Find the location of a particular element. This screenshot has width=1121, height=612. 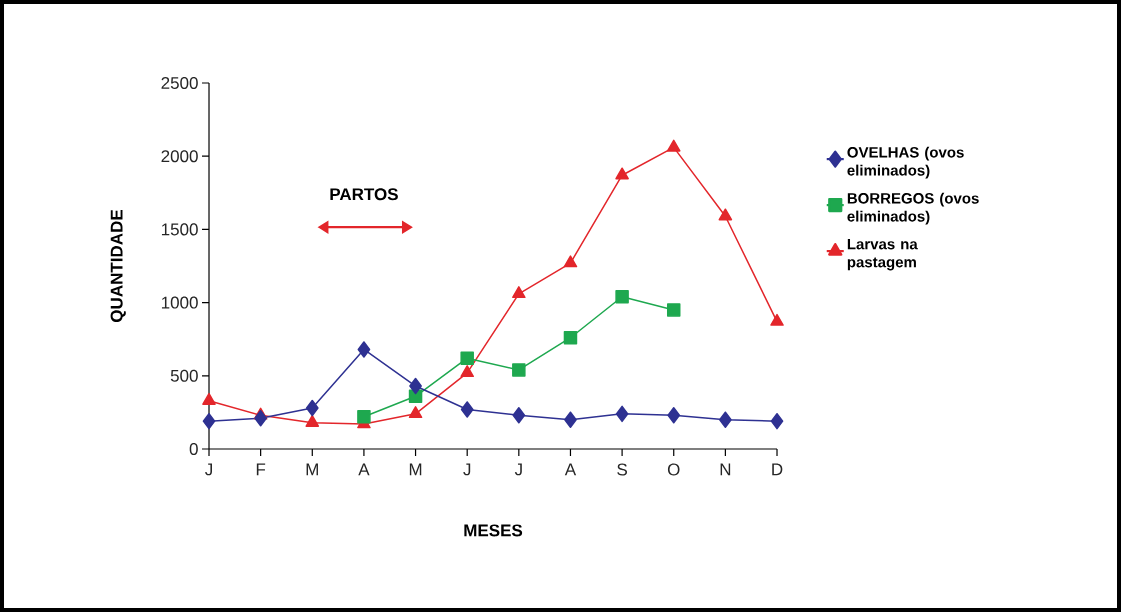

x-tick-label: D is located at coordinates (777, 469).